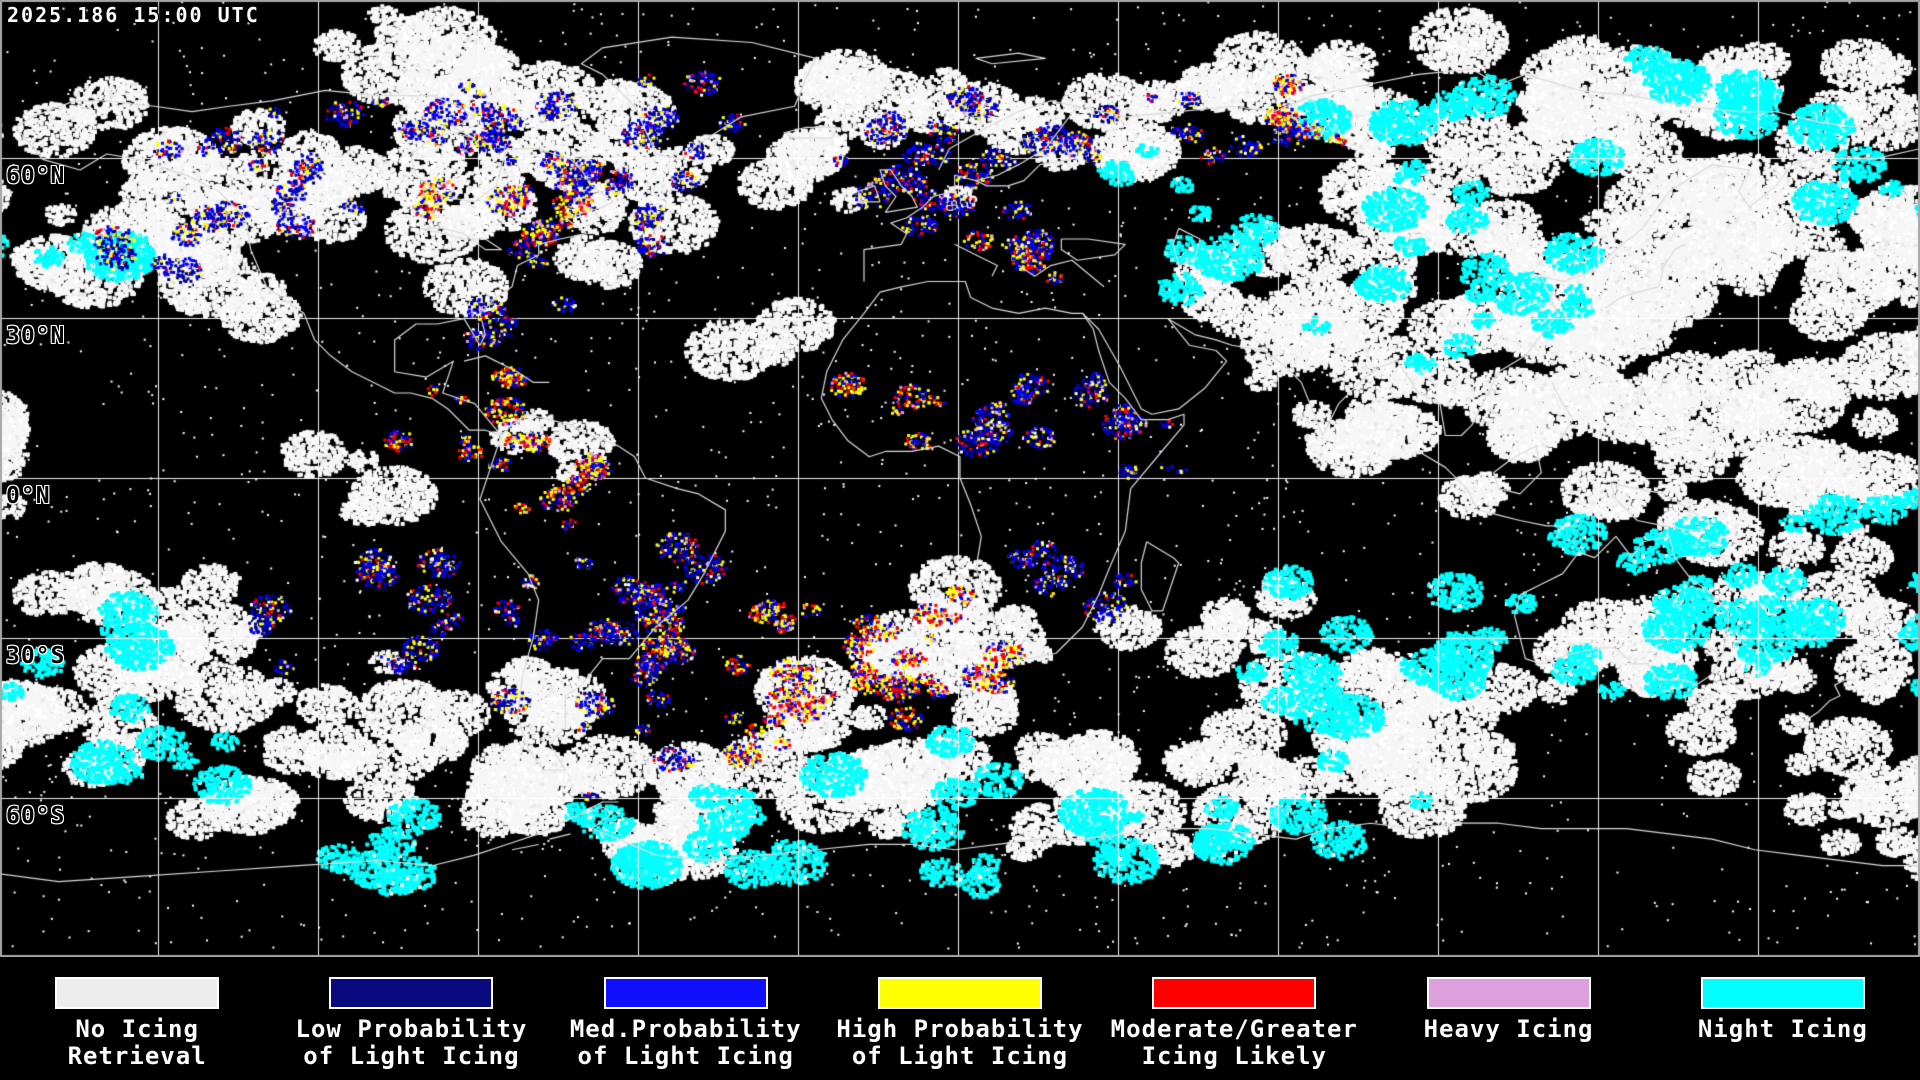 This screenshot has width=1920, height=1080. I want to click on legend-label-high-probability: High Probability of Light Icing, so click(959, 1043).